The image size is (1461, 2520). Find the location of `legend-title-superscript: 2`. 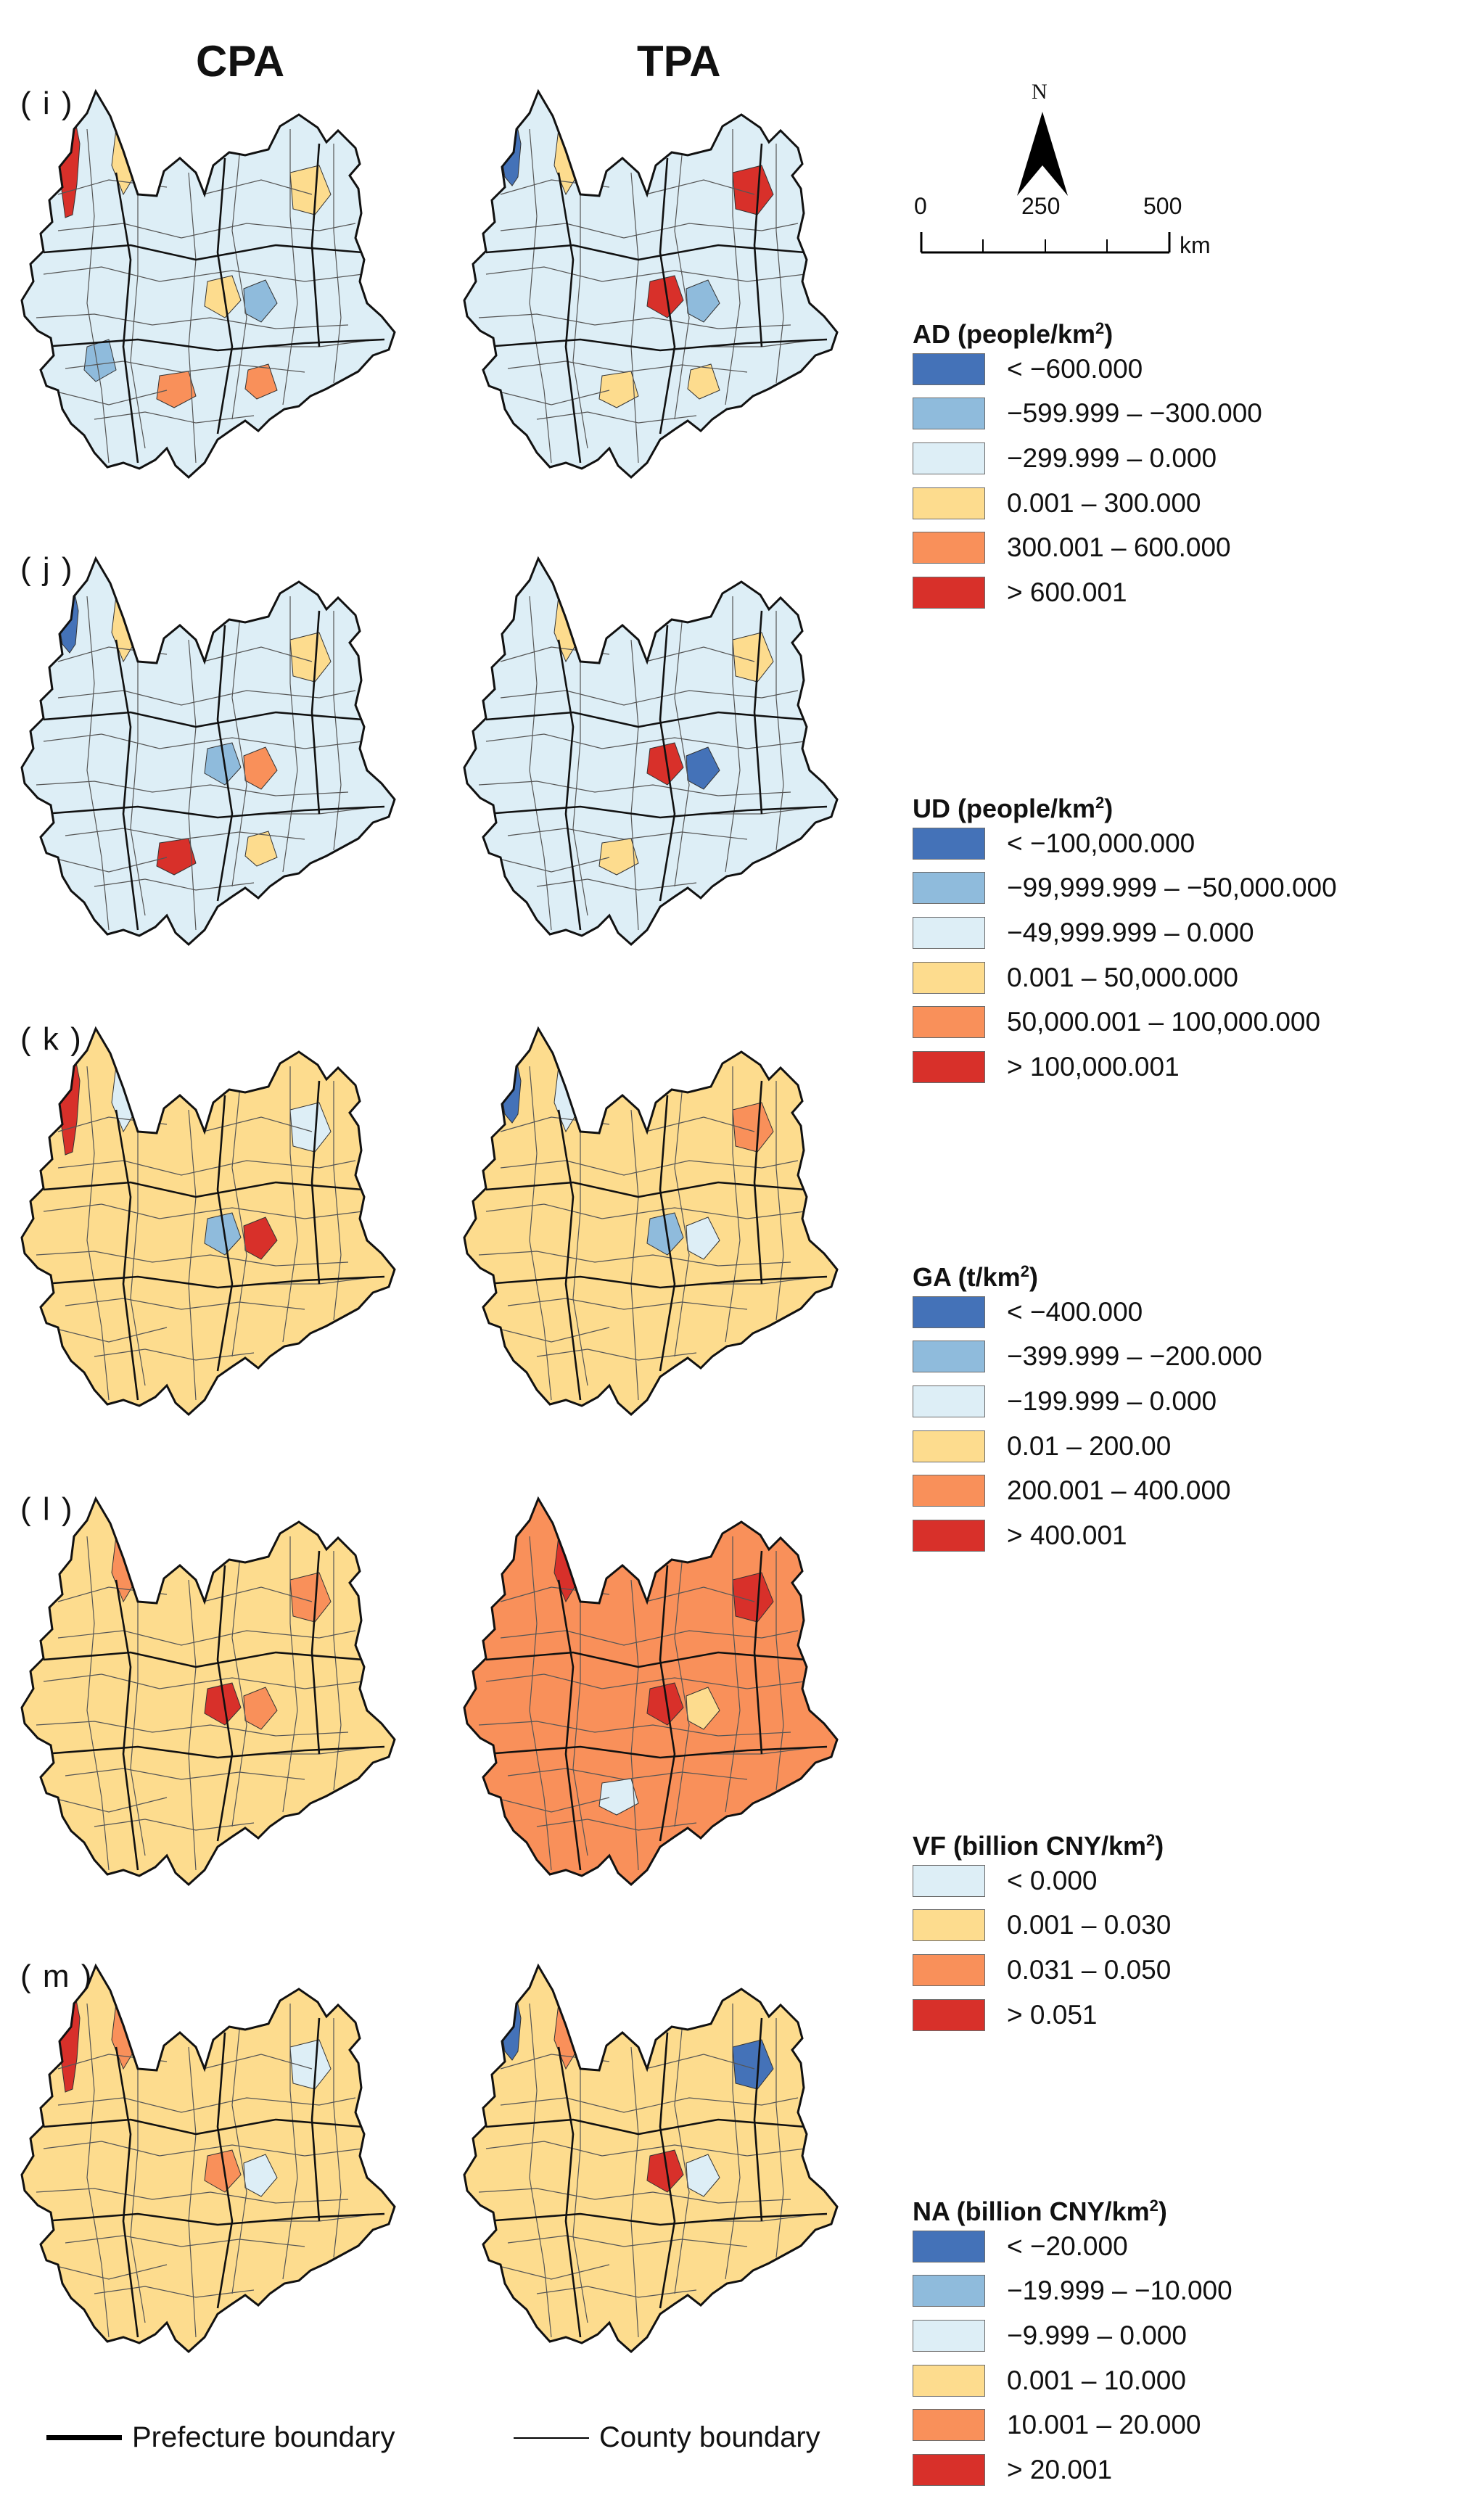

legend-title-superscript: 2 is located at coordinates (1151, 1840).